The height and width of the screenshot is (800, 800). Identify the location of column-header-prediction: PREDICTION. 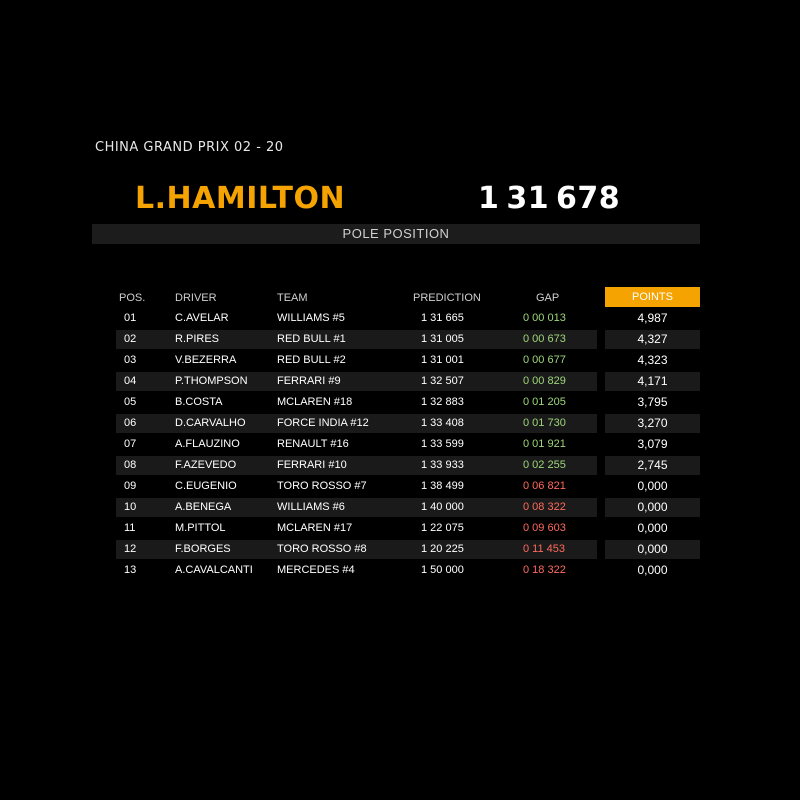
(447, 298).